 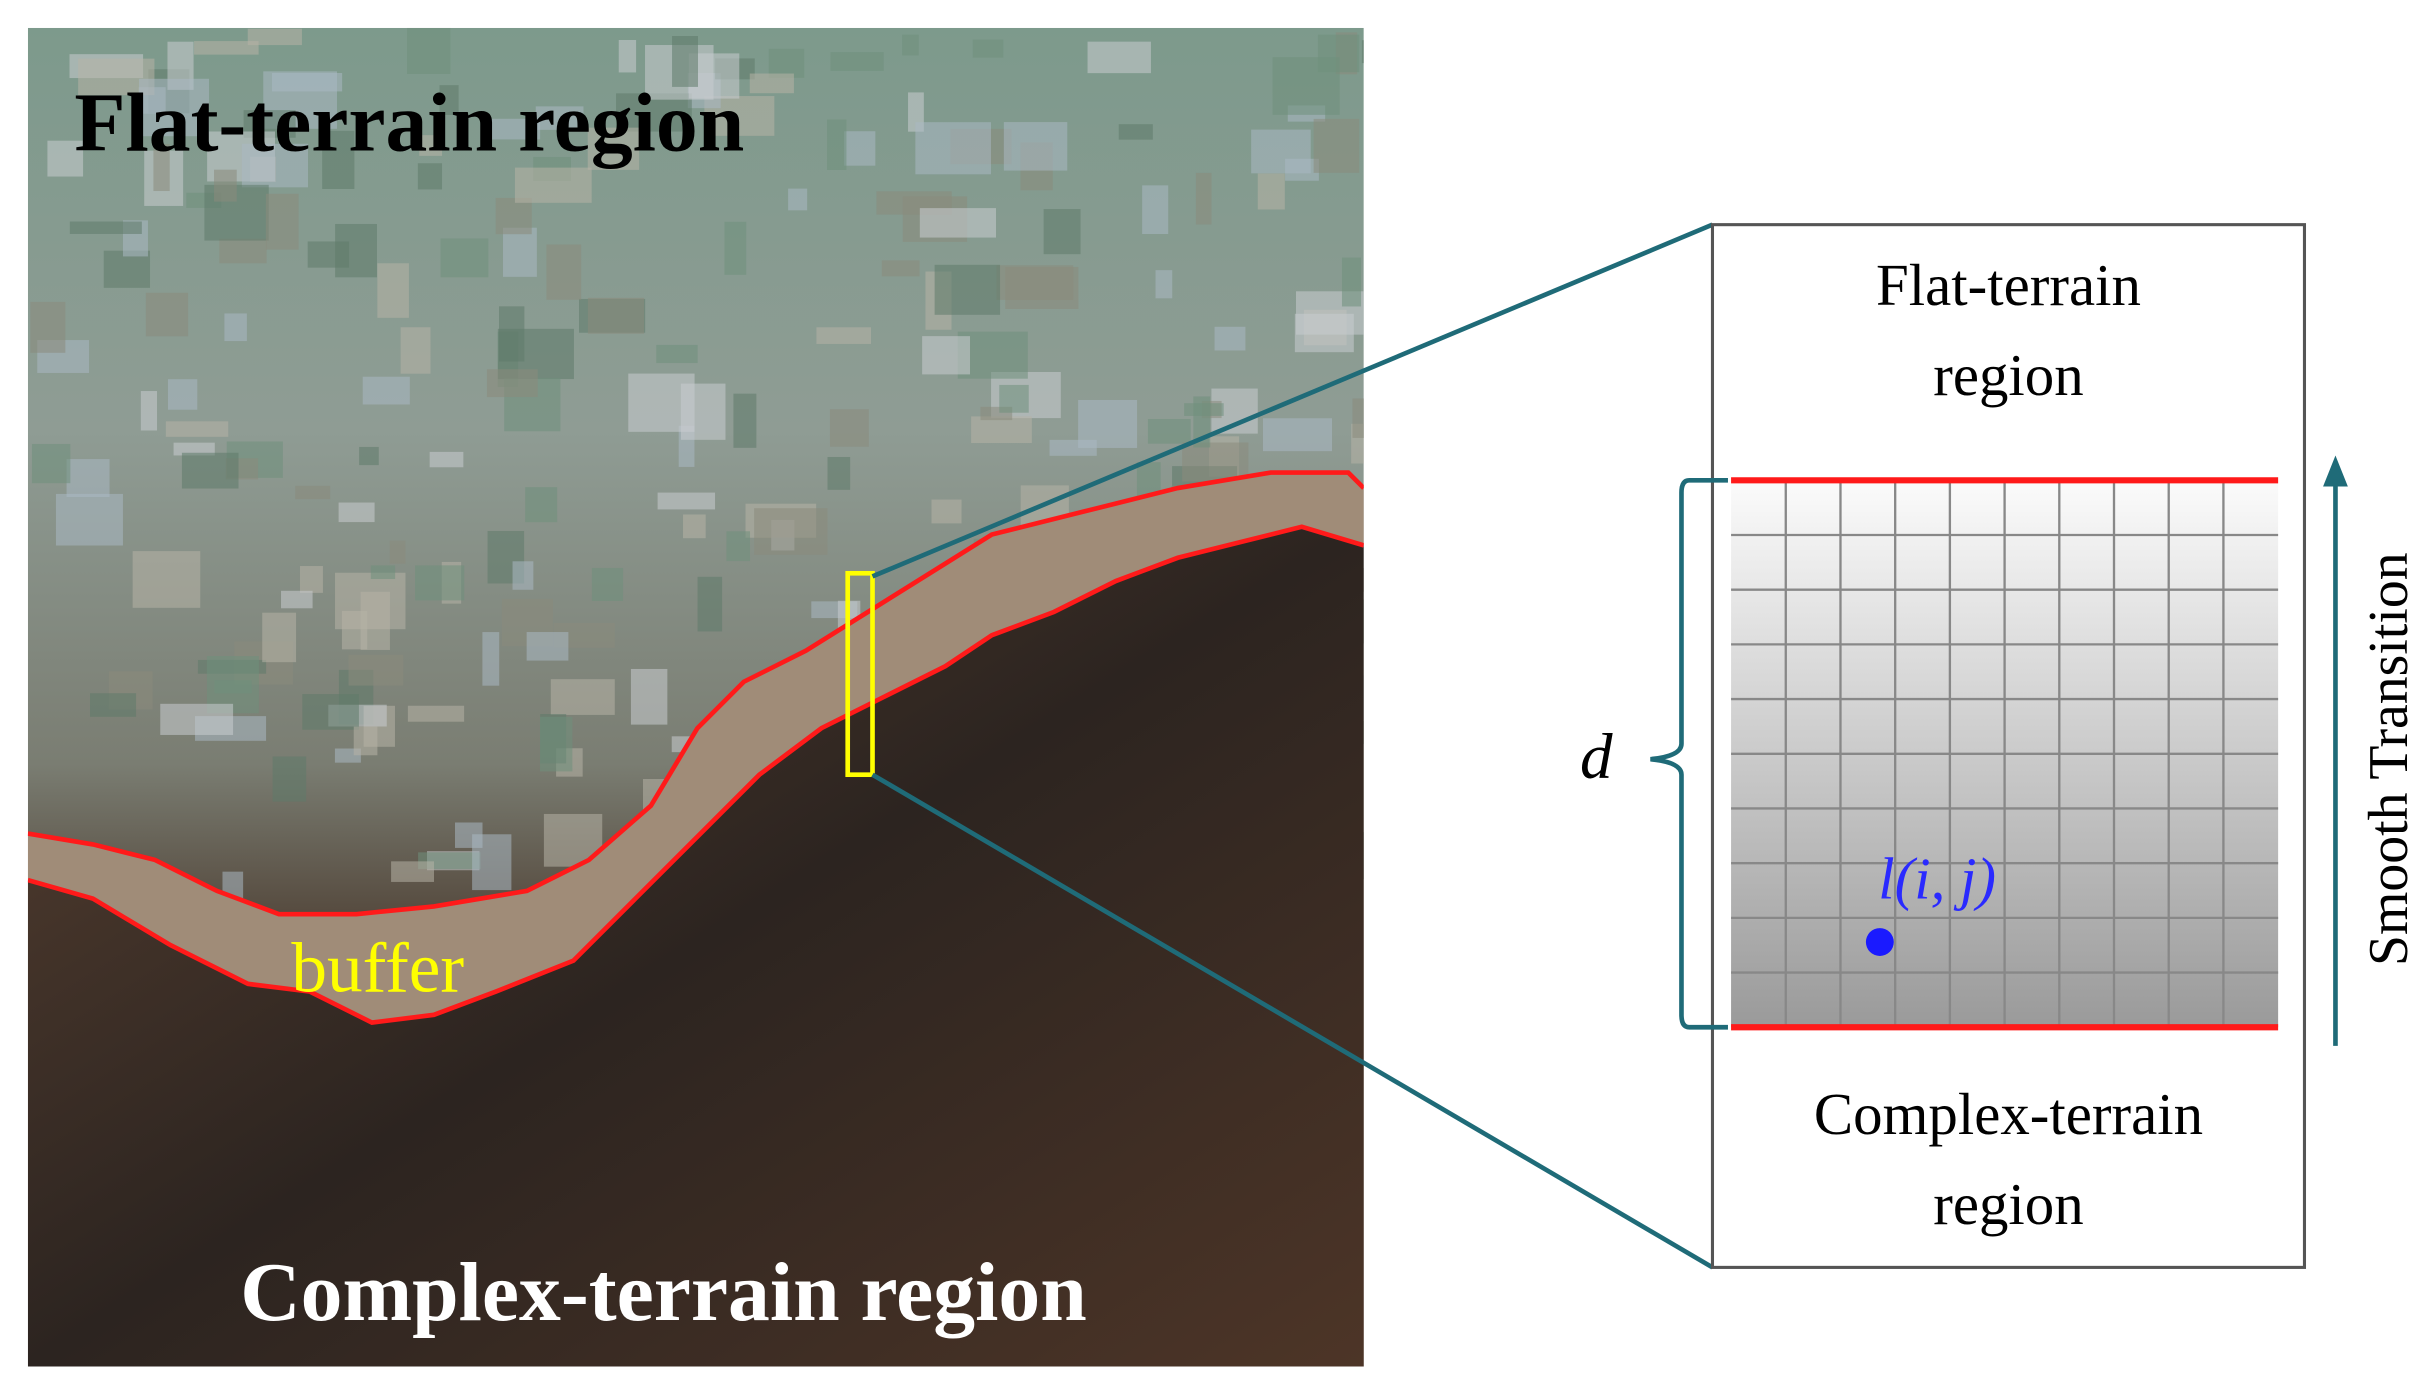 I want to click on sample-window, so click(x=860, y=674).